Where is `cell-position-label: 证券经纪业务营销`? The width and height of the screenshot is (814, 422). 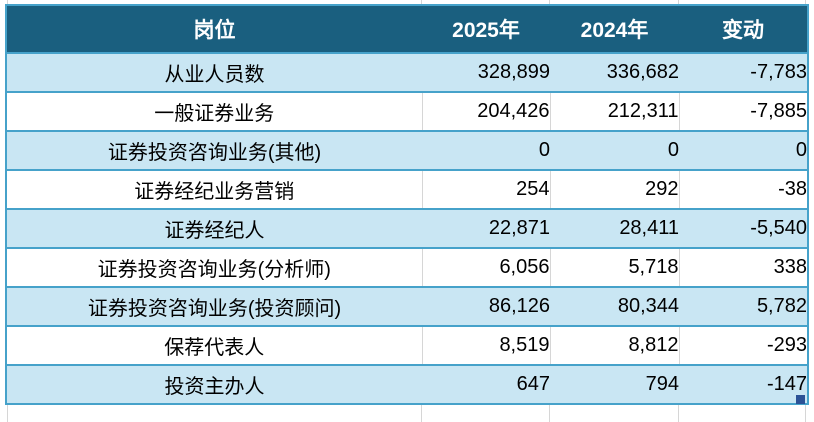 cell-position-label: 证券经纪业务营销 is located at coordinates (214, 189).